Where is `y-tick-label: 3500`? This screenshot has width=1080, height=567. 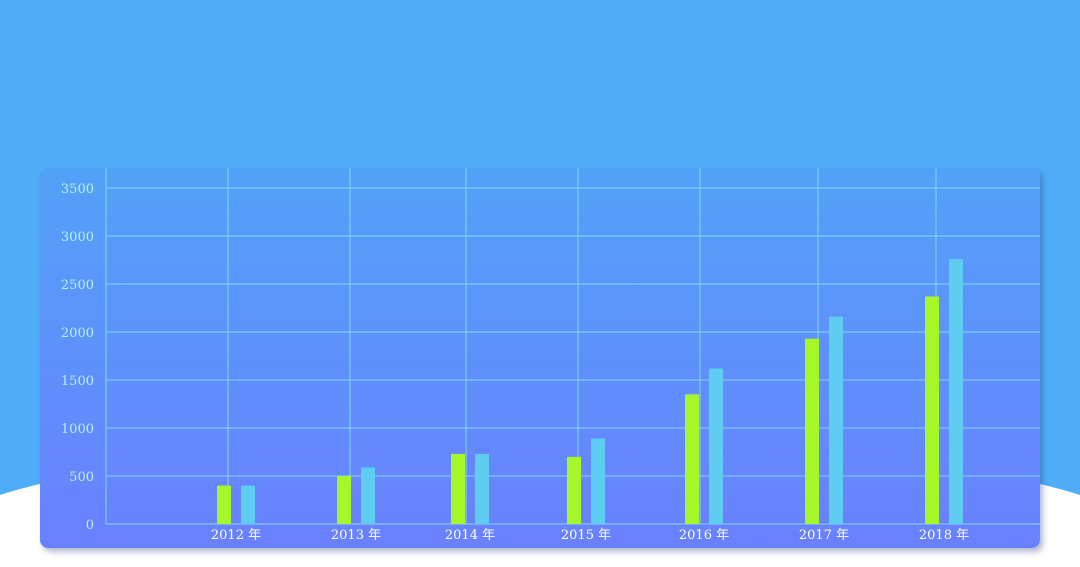
y-tick-label: 3500 is located at coordinates (77, 189).